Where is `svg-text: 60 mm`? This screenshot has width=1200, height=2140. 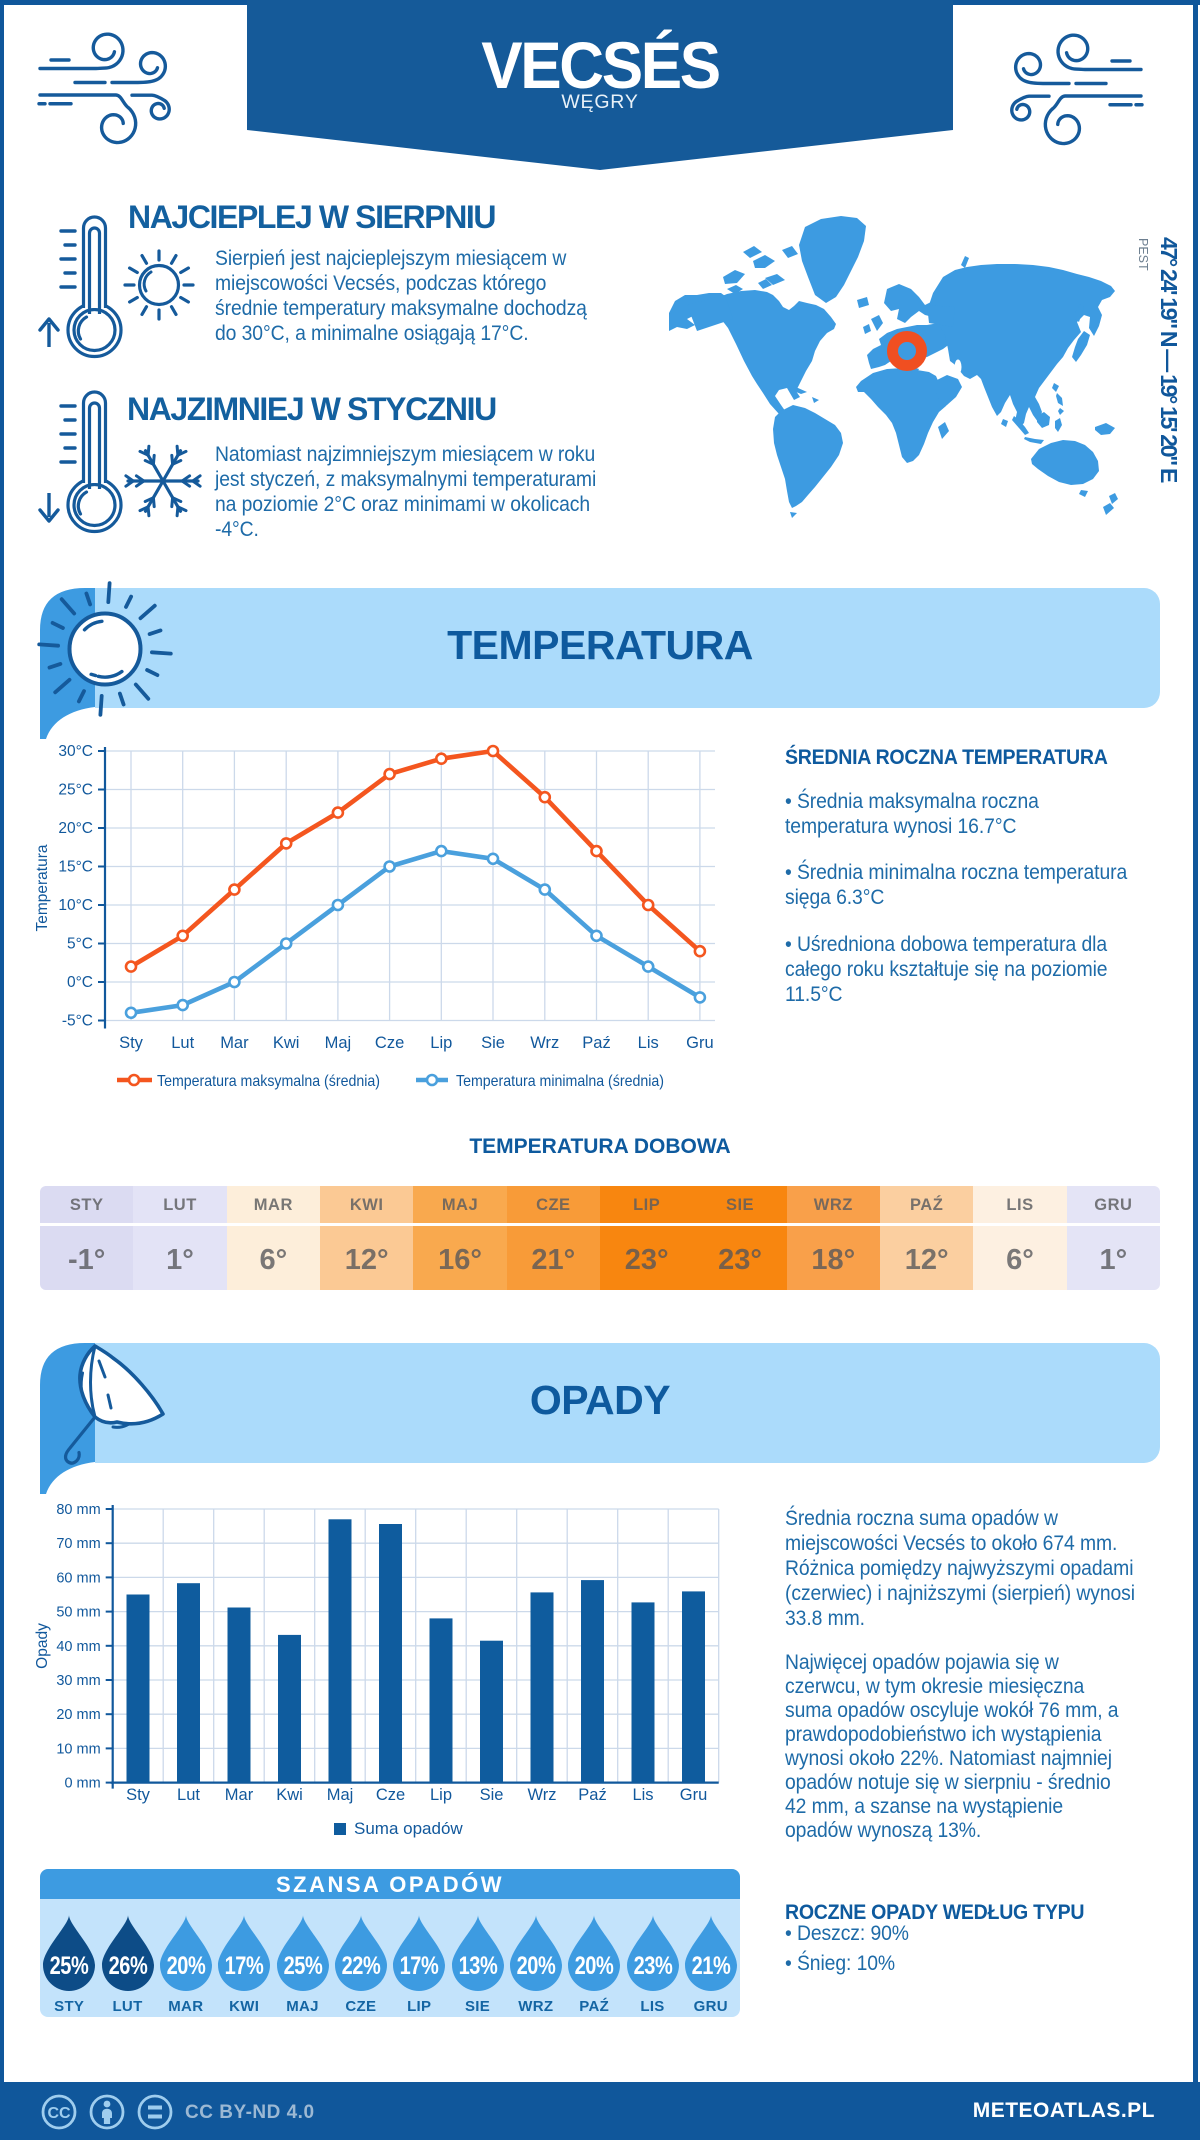 svg-text: 60 mm is located at coordinates (78, 1578).